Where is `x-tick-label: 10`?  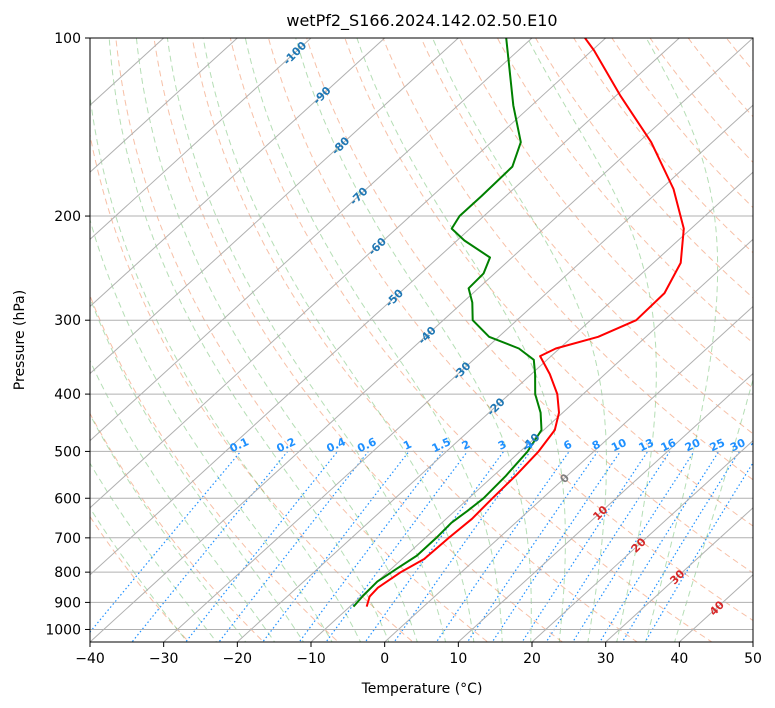 x-tick-label: 10 is located at coordinates (458, 659).